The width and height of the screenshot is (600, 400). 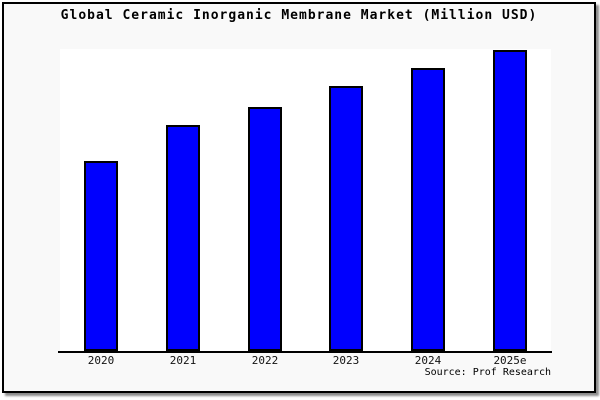 What do you see at coordinates (101, 360) in the screenshot?
I see `x-tick-label-2020: 2020` at bounding box center [101, 360].